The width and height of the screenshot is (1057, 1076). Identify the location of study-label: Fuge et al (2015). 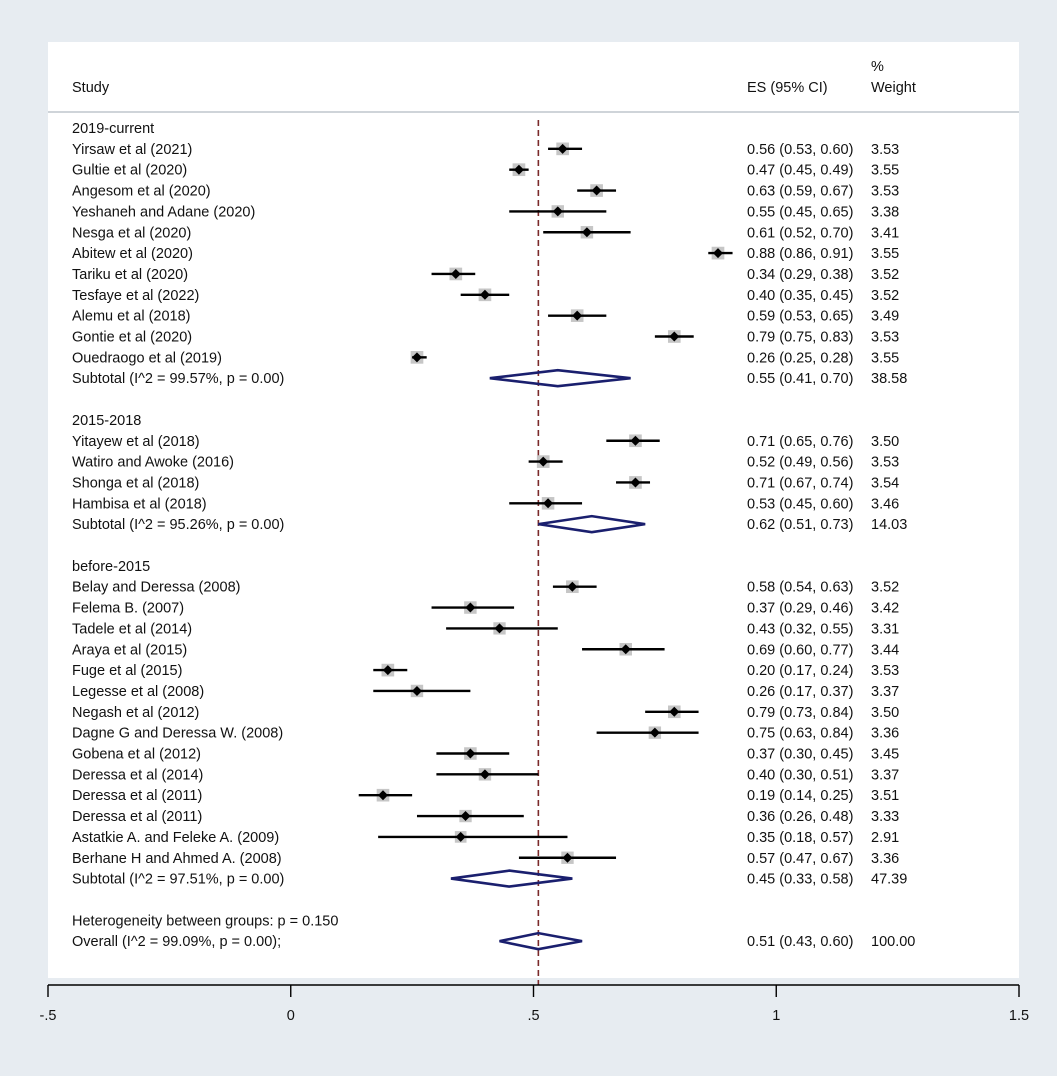
(127, 671).